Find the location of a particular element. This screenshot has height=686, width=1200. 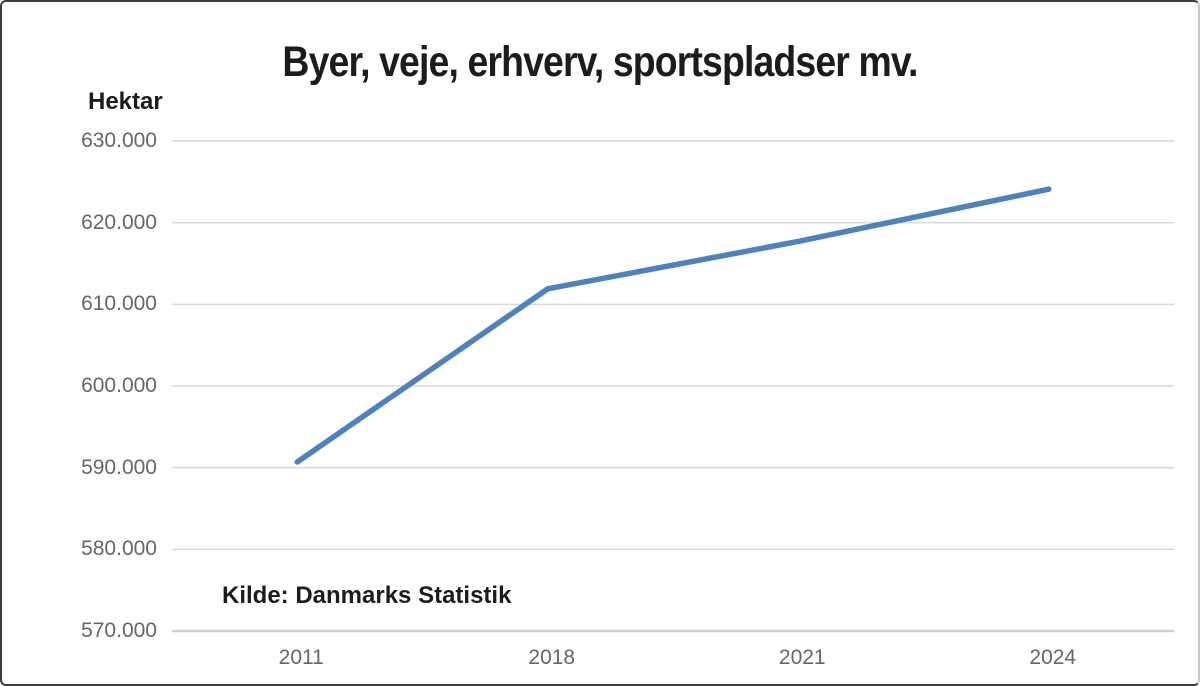

y-tick-label: 630.000 is located at coordinates (119, 140).